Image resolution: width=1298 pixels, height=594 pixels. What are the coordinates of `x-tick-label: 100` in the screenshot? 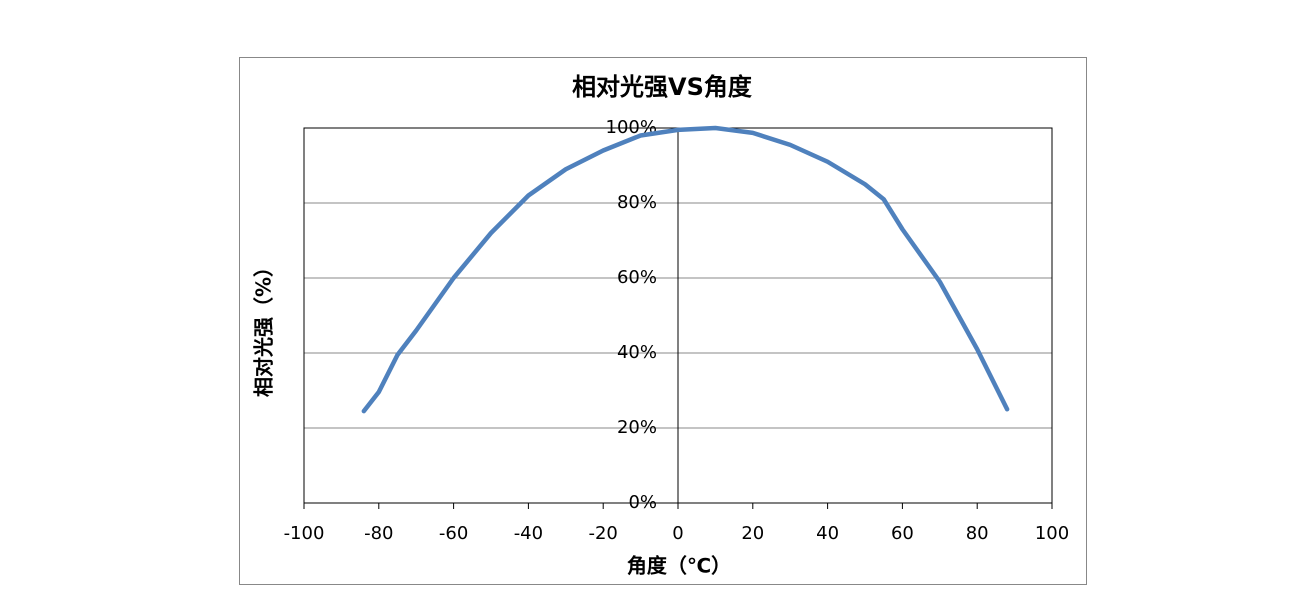 It's located at (1052, 533).